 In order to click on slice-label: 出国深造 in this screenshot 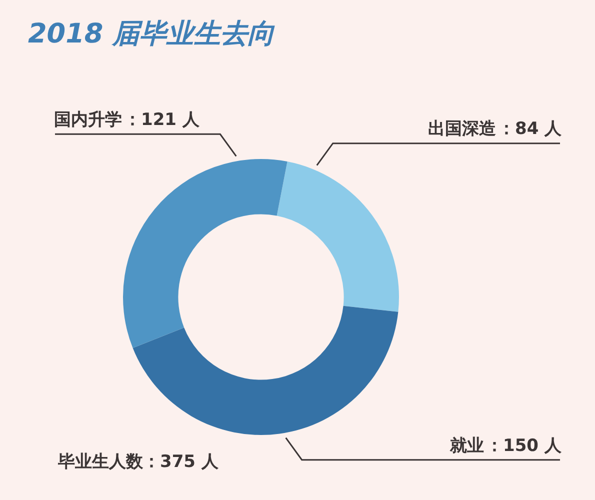, I will do `click(462, 129)`.